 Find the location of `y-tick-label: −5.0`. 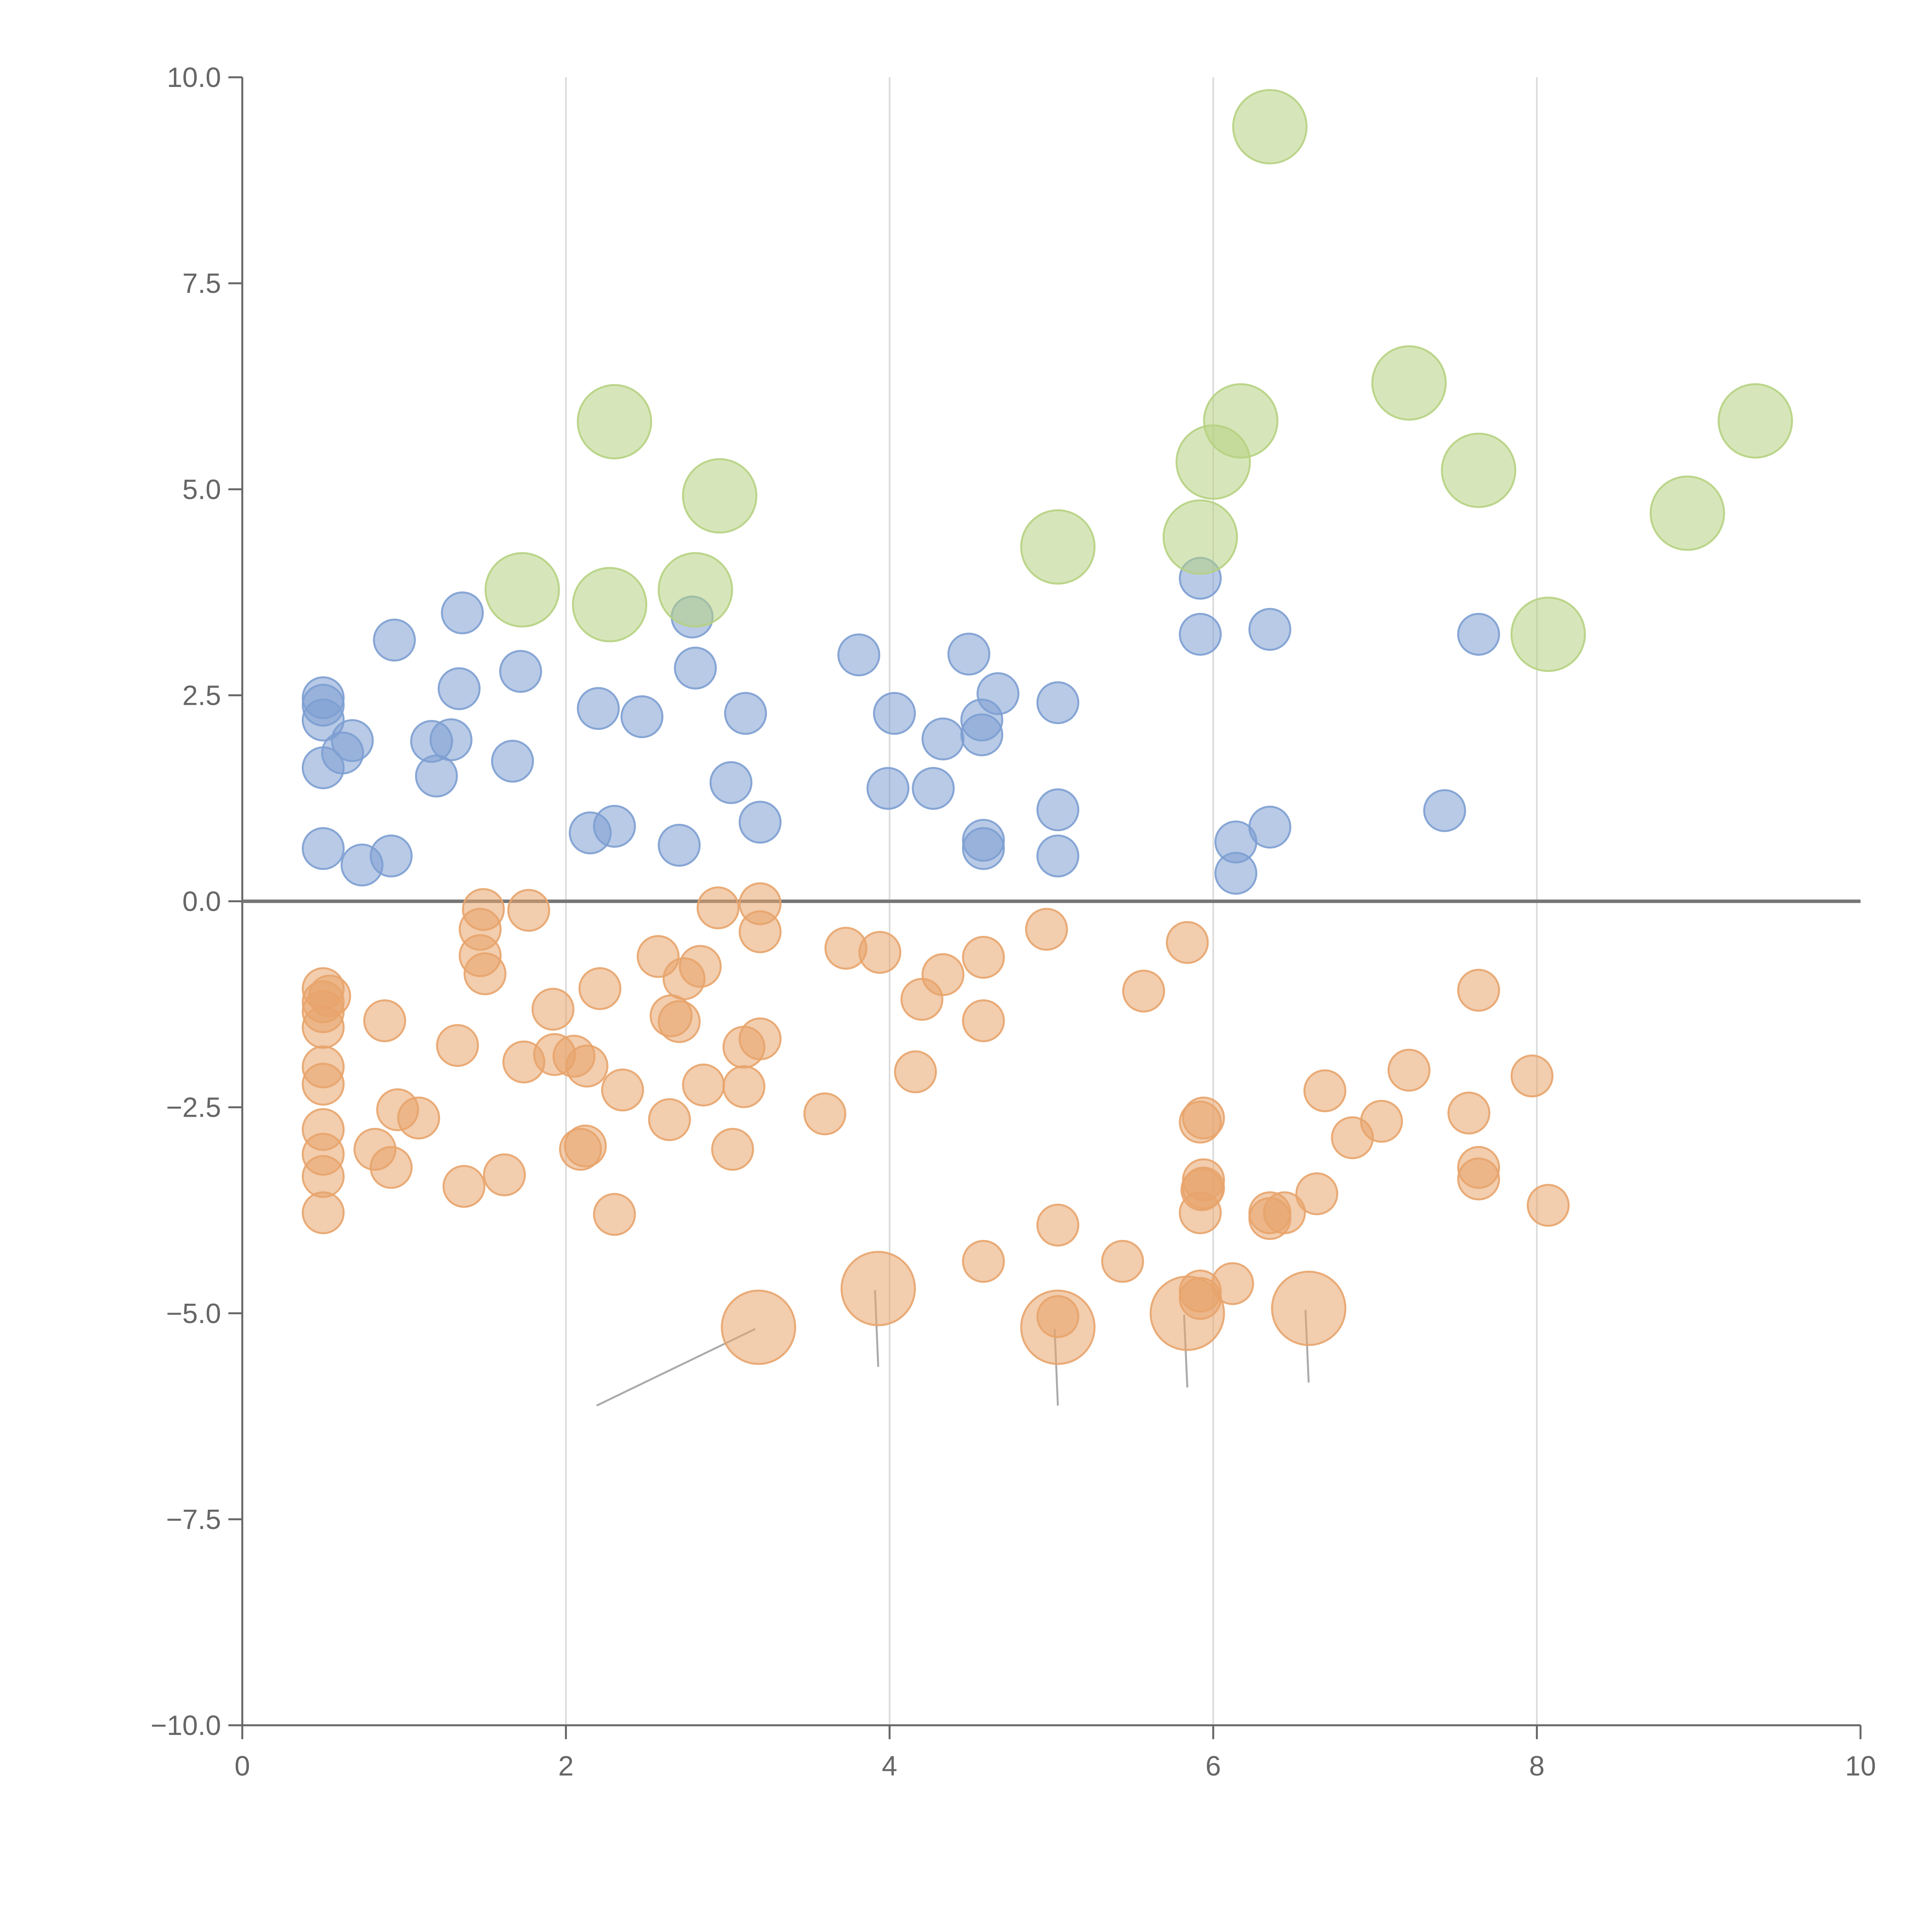

y-tick-label: −5.0 is located at coordinates (193, 1313).